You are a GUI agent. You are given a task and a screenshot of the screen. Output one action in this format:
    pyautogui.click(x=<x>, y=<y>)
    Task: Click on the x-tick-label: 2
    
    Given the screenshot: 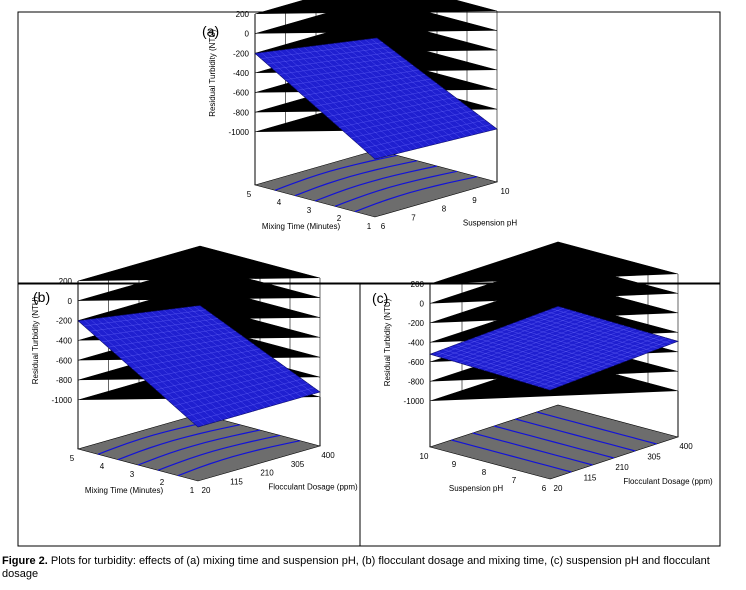 What is the action you would take?
    pyautogui.click(x=162, y=482)
    